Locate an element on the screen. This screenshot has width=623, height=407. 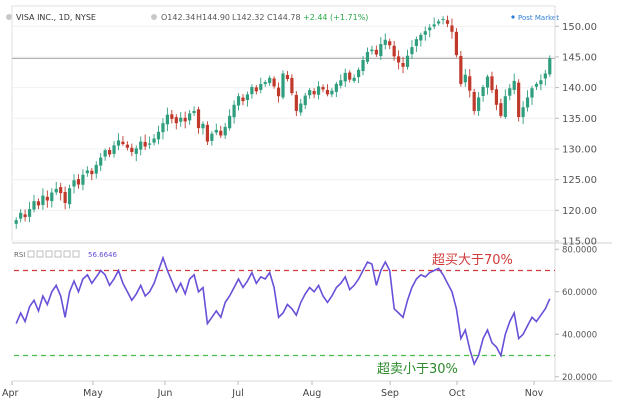
rsi-tick-label: 60.0000 is located at coordinates (579, 293).